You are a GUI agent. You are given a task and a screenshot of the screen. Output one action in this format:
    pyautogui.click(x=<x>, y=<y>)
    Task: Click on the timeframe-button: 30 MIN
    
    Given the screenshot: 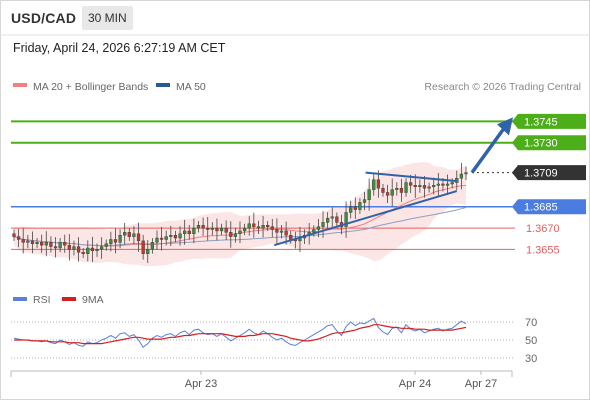 What is the action you would take?
    pyautogui.click(x=107, y=18)
    